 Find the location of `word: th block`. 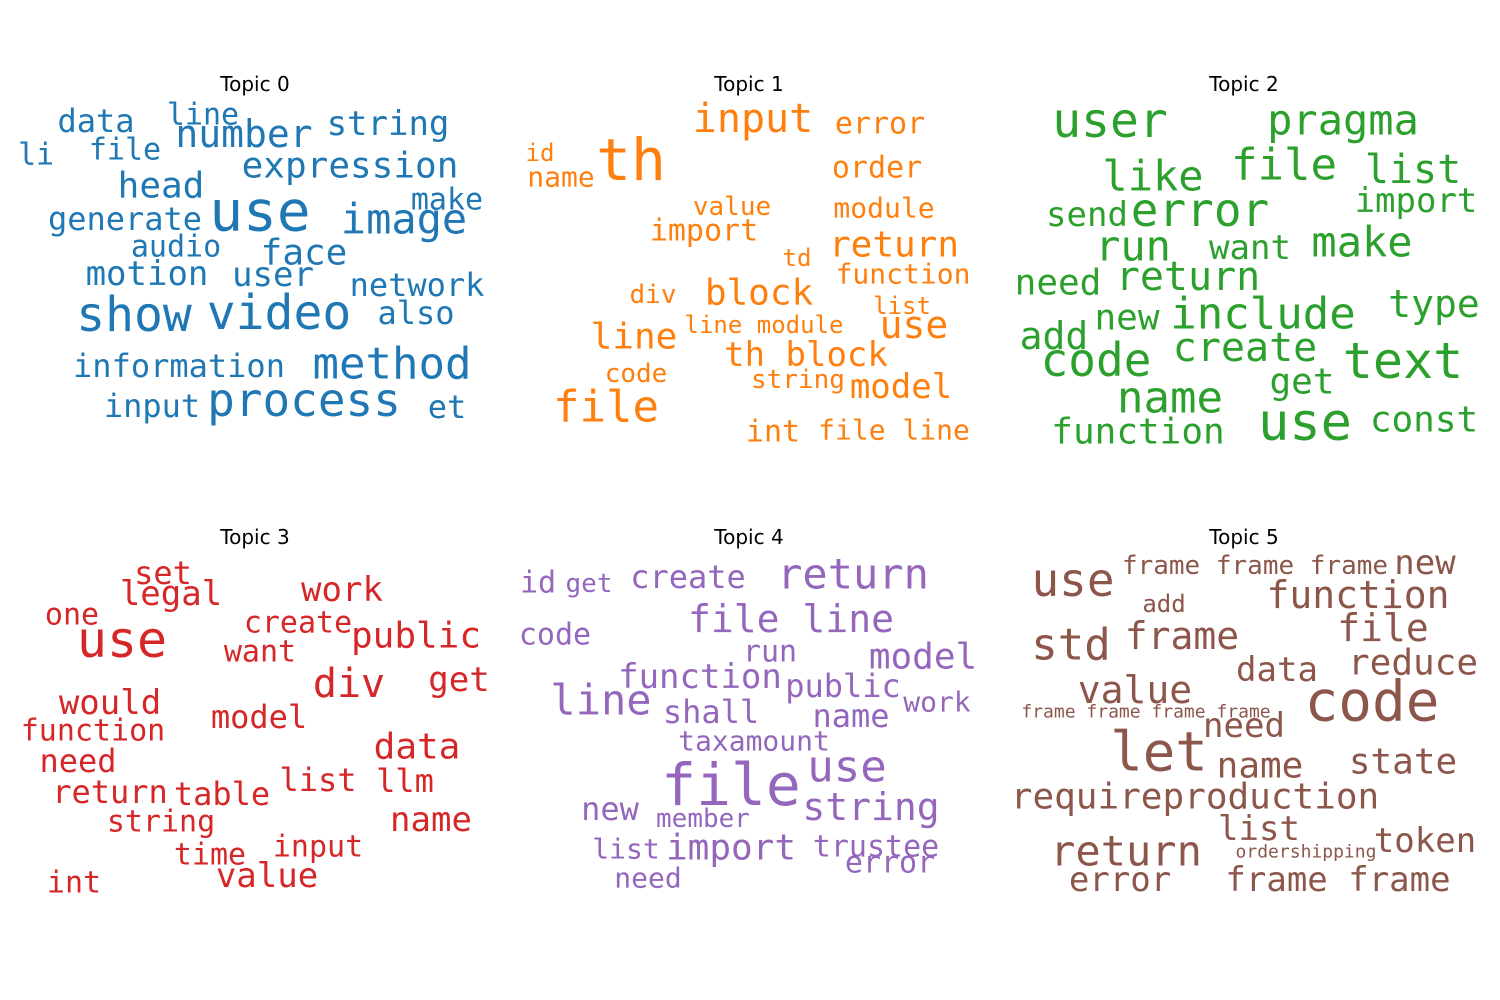

word: th block is located at coordinates (806, 355).